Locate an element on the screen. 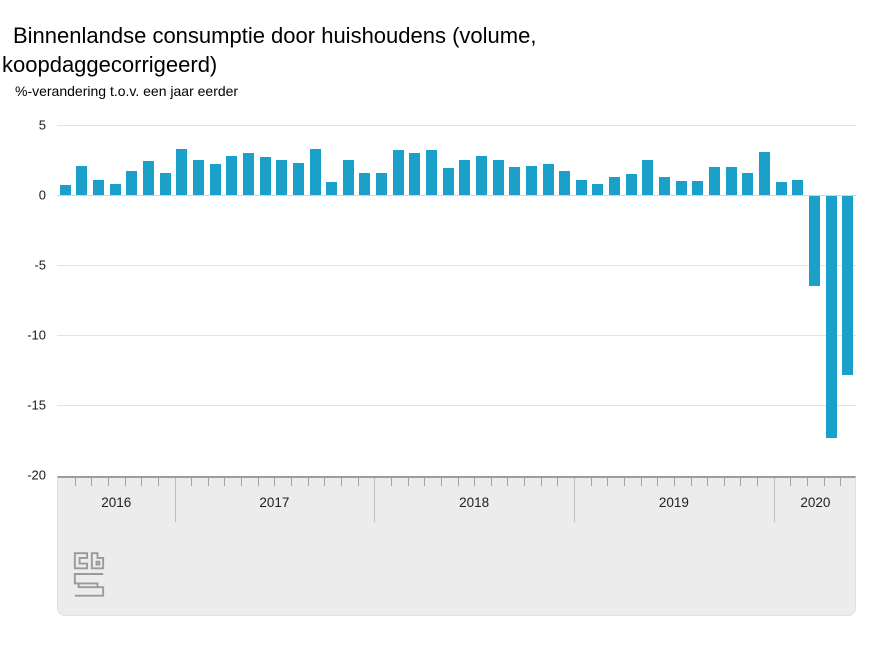  cbs-logo-b-hole is located at coordinates (98, 563).